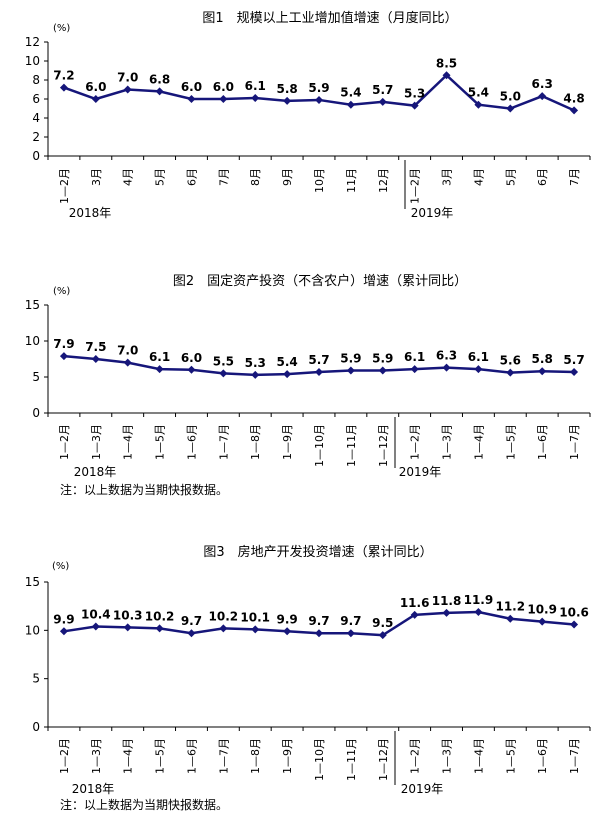 This screenshot has width=616, height=834. Describe the element at coordinates (63, 344) in the screenshot. I see `data-label: 7.9` at that location.